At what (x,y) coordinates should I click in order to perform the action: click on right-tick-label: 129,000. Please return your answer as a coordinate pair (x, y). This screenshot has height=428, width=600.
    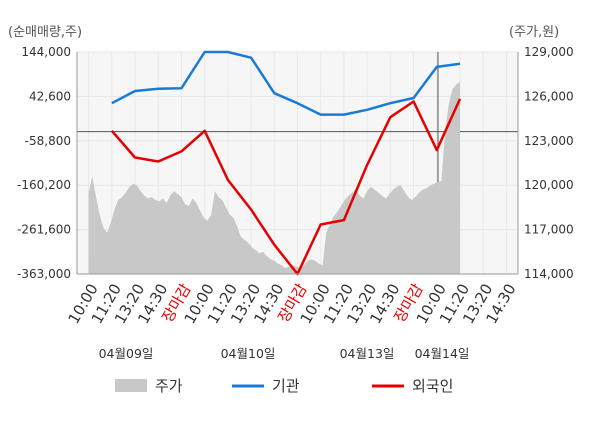
    Looking at the image, I should click on (549, 52).